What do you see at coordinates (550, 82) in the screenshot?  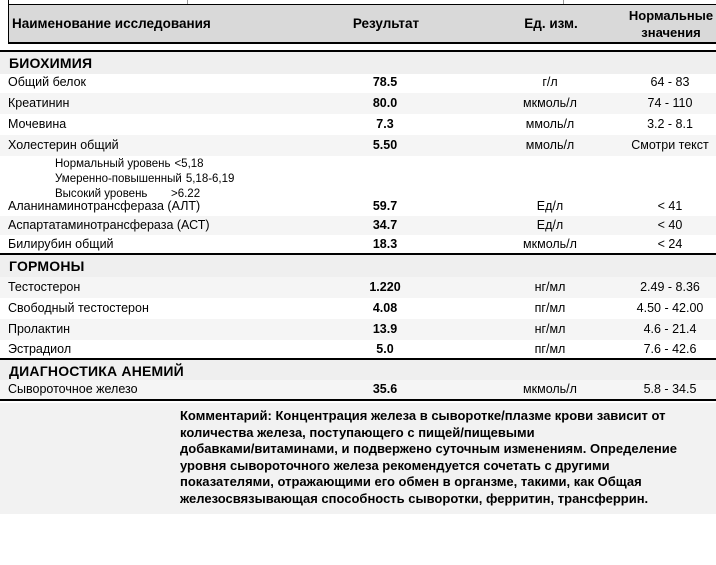 I see `row-unit: г/л` at bounding box center [550, 82].